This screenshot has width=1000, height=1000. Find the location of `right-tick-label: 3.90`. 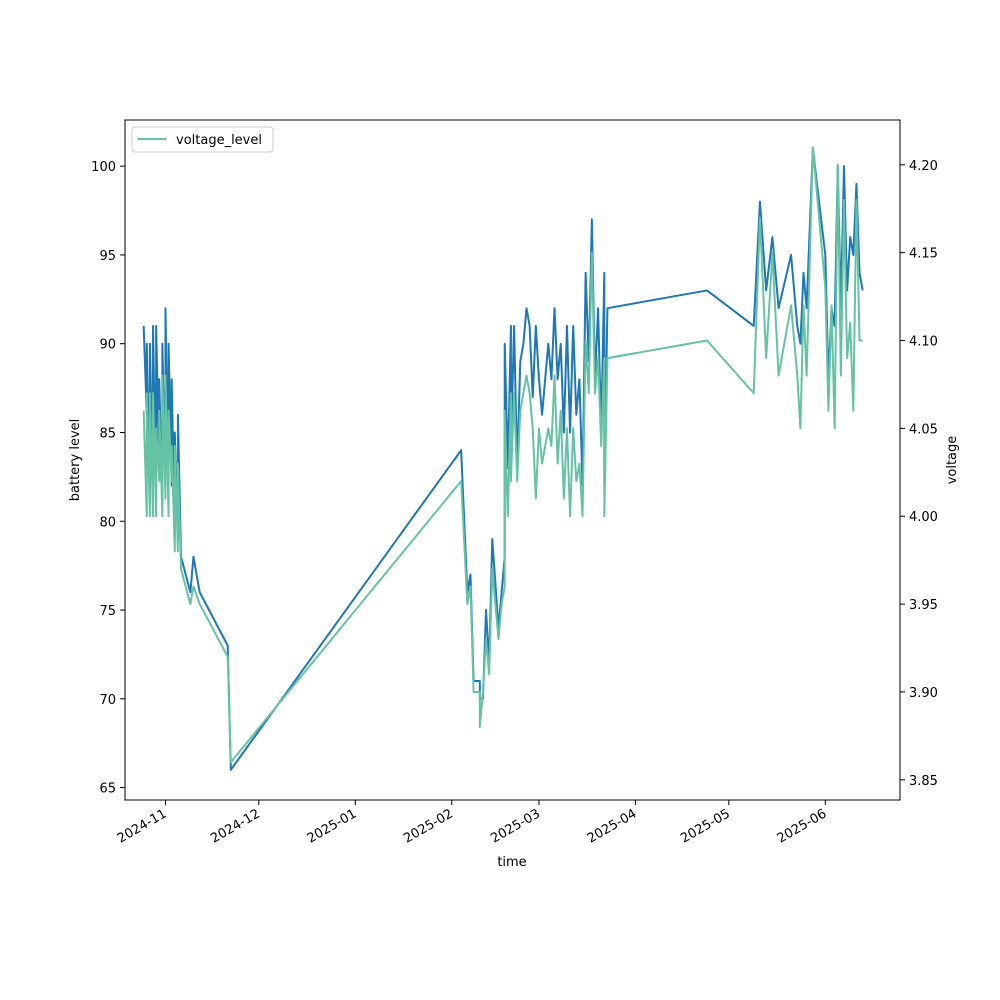

right-tick-label: 3.90 is located at coordinates (923, 693).